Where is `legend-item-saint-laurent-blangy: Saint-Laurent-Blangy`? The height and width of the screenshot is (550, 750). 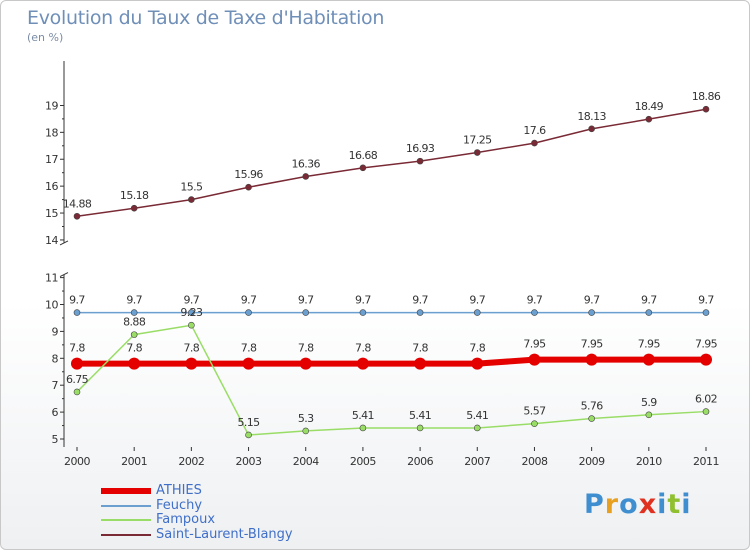 legend-item-saint-laurent-blangy: Saint-Laurent-Blangy is located at coordinates (231, 534).